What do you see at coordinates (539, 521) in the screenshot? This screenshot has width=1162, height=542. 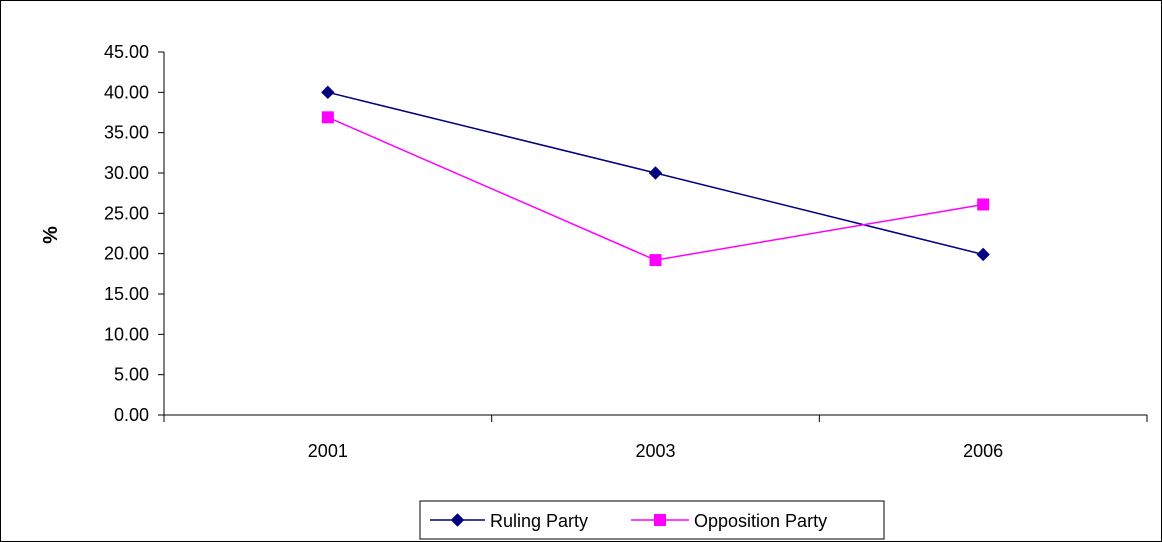 I see `legend-label: Ruling Party` at bounding box center [539, 521].